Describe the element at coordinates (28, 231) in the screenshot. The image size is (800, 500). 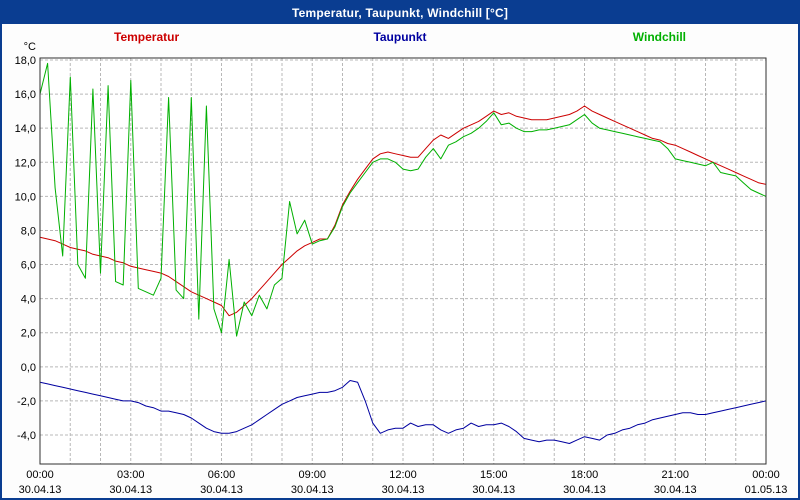
I see `y-tick-label: 8,0` at that location.